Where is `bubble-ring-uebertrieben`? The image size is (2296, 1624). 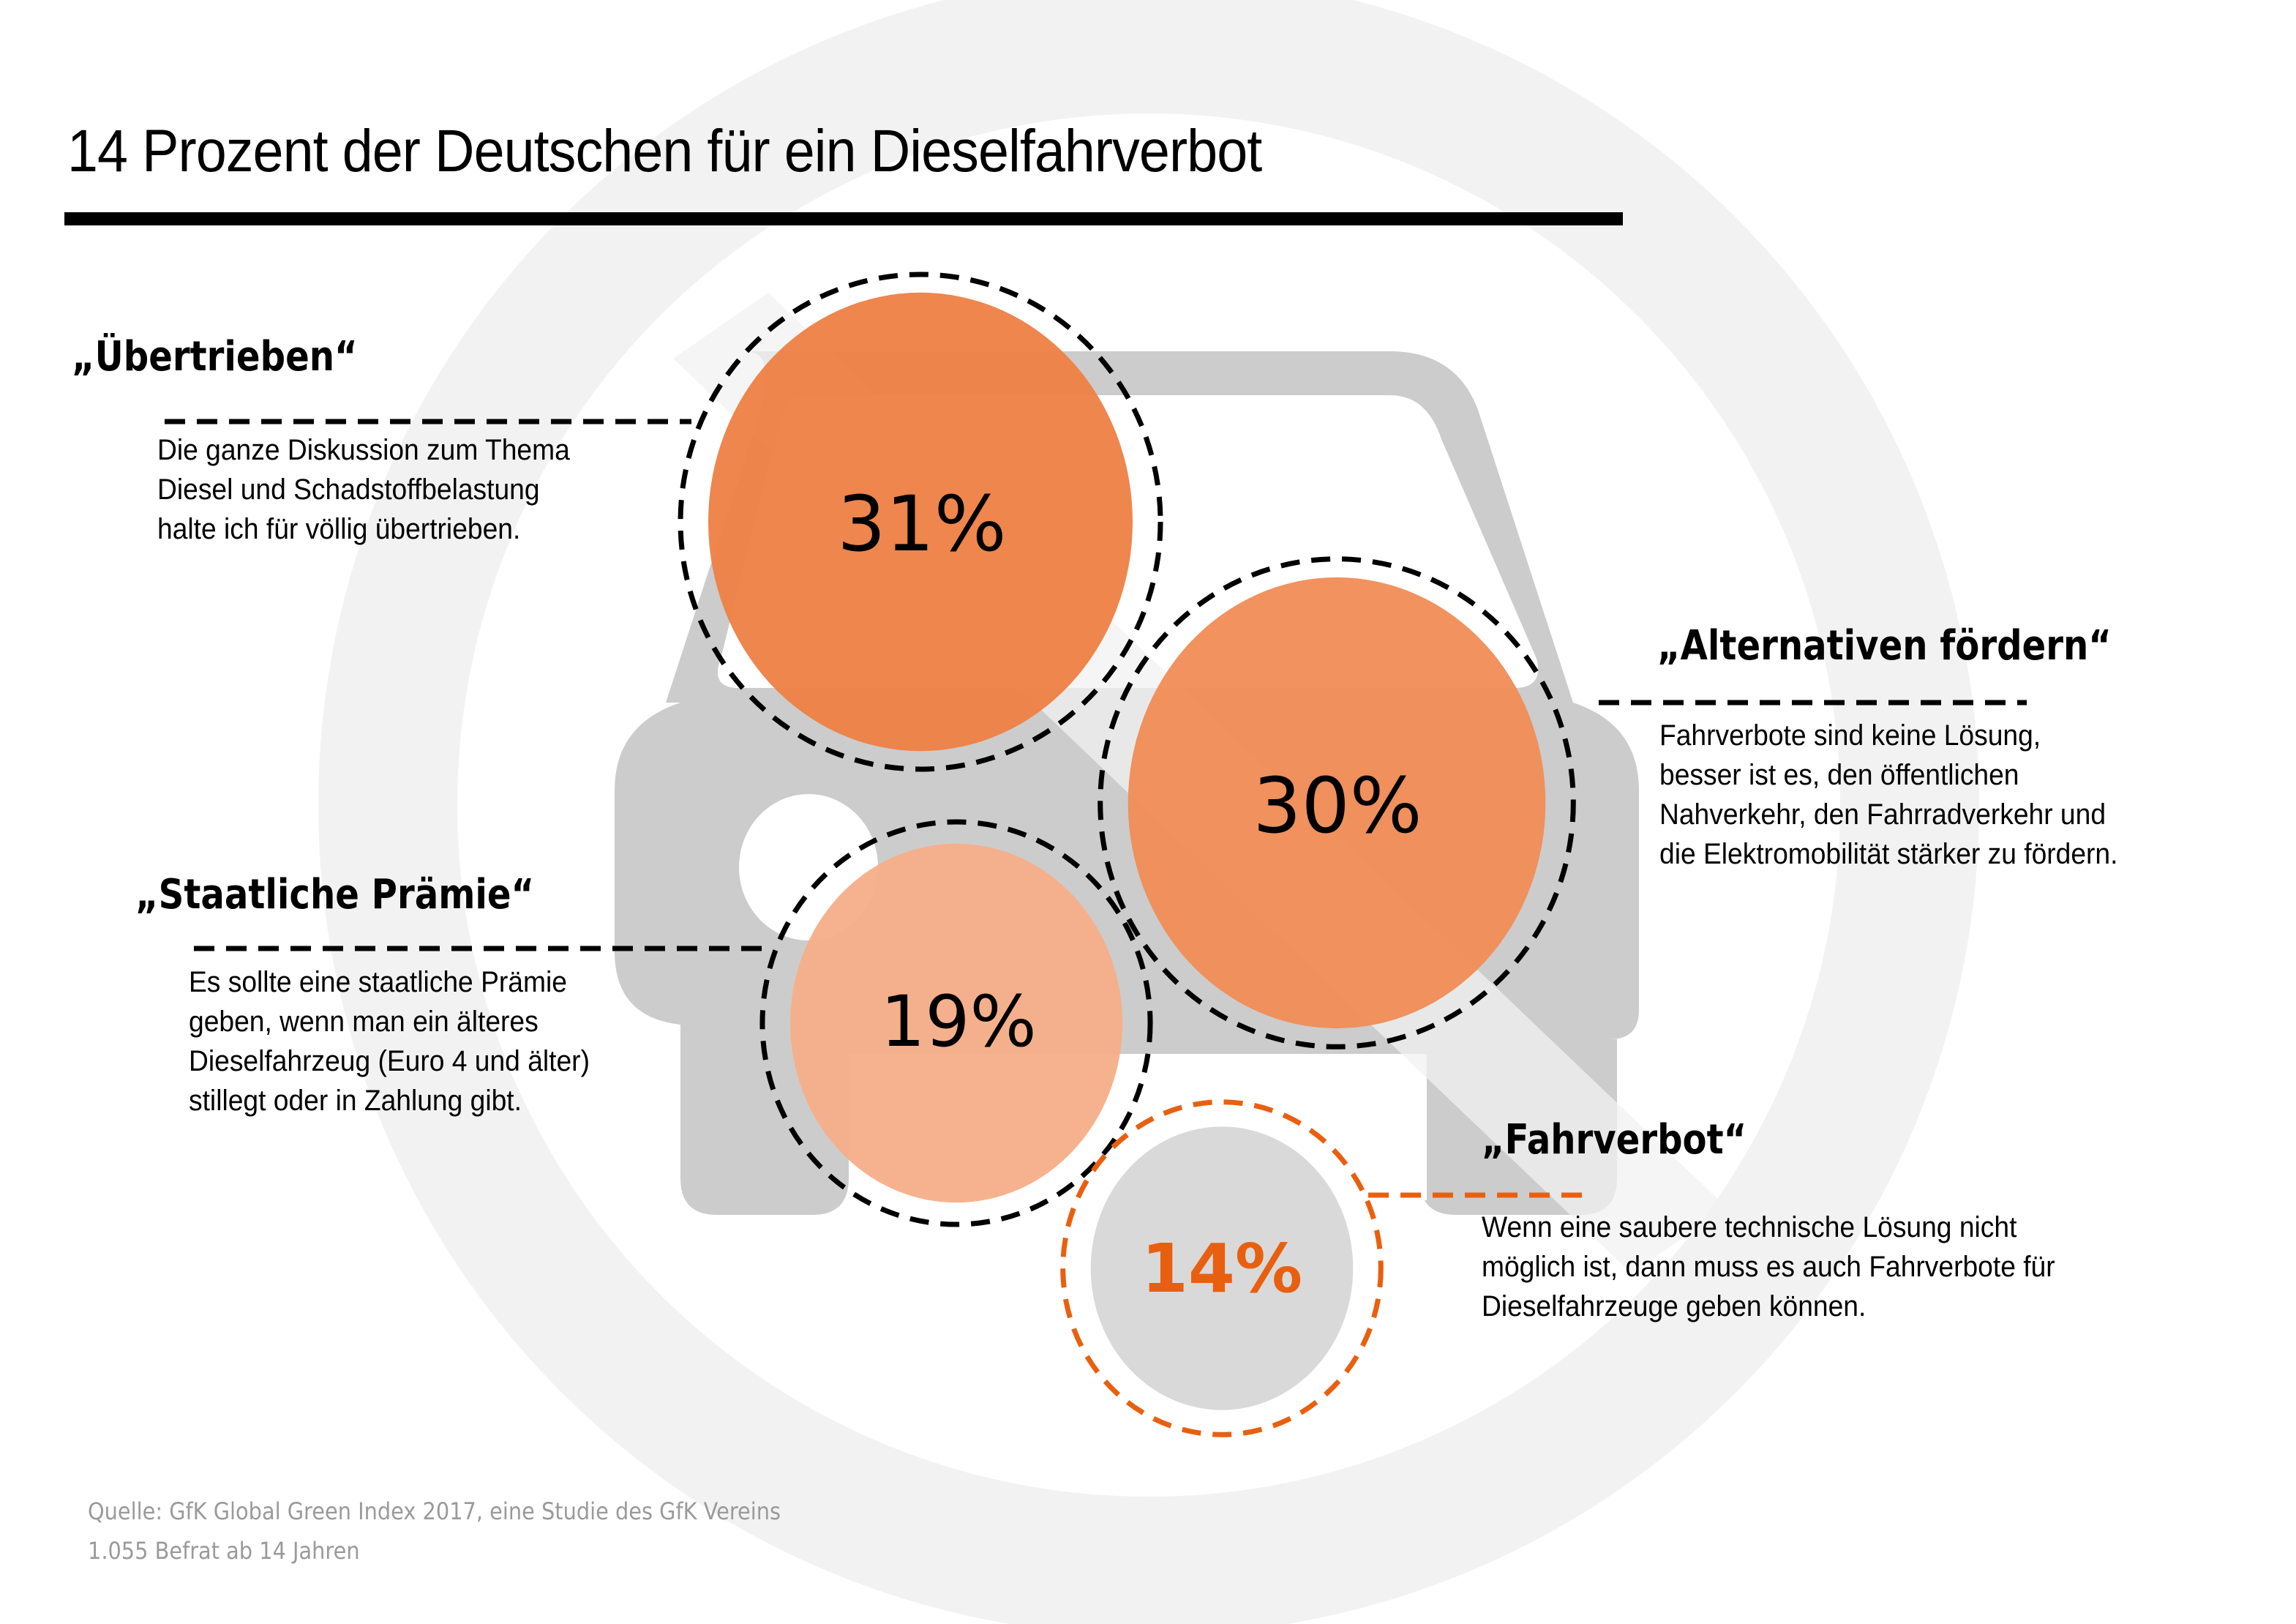 bubble-ring-uebertrieben is located at coordinates (921, 522).